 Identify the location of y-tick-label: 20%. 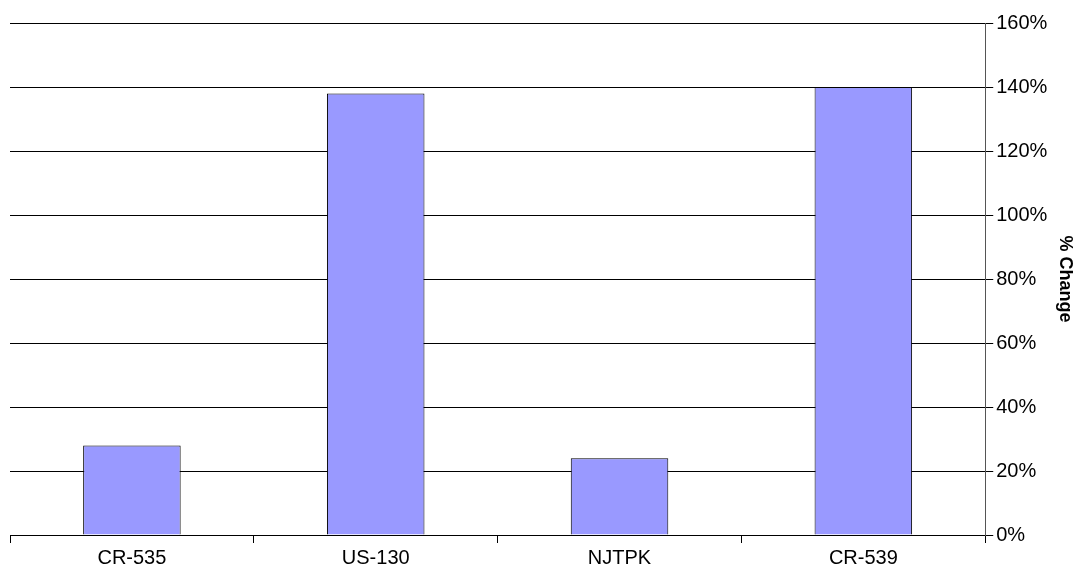
(1016, 469).